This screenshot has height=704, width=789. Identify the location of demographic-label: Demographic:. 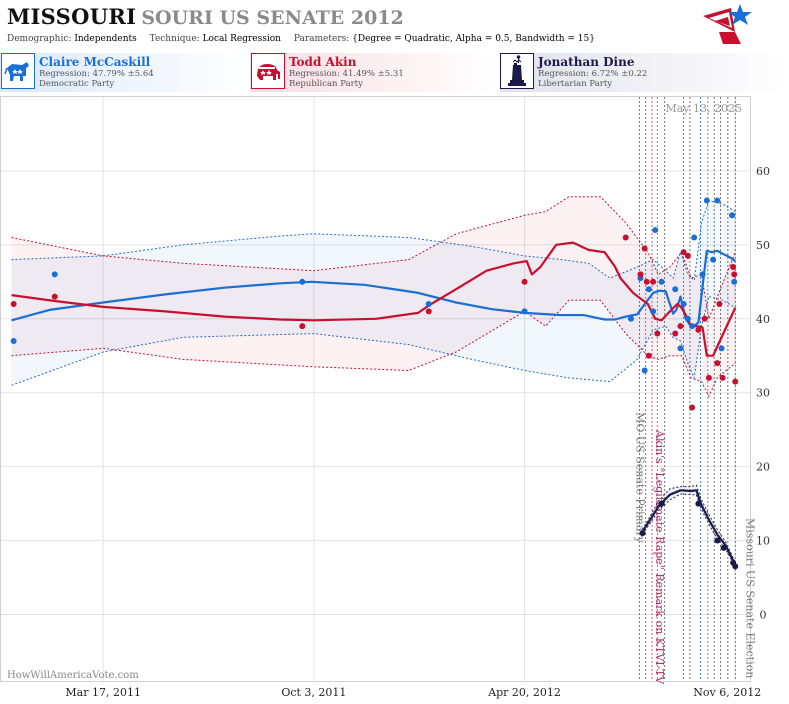
(39, 39).